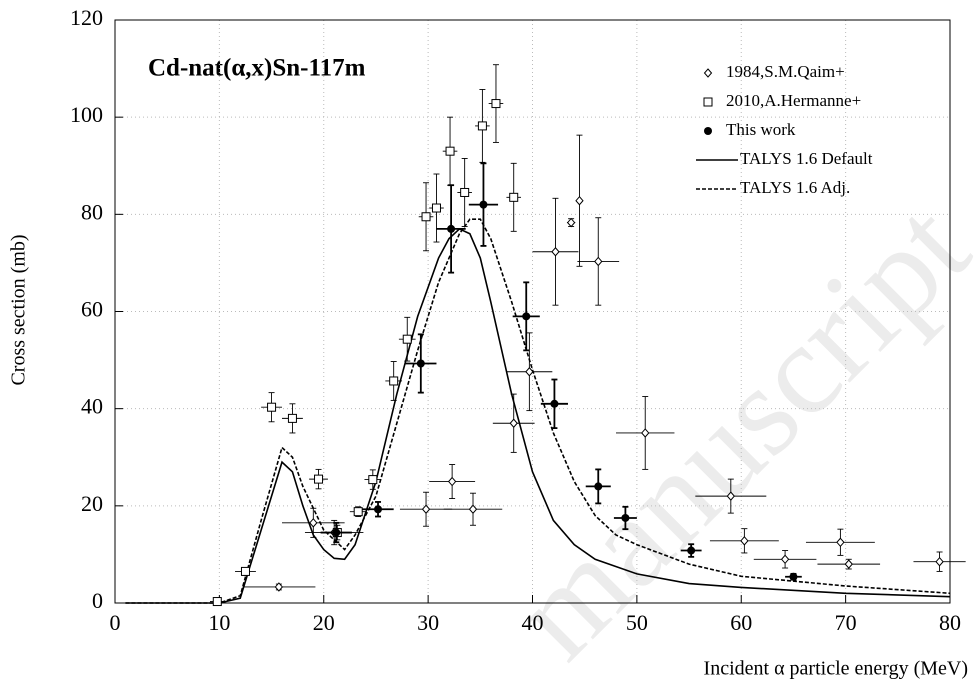 The image size is (974, 690). What do you see at coordinates (761, 129) in the screenshot?
I see `legend-label: This work` at bounding box center [761, 129].